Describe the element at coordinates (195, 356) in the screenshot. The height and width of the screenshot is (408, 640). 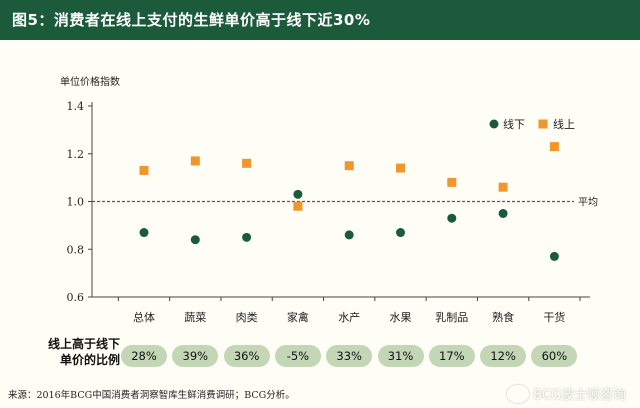
I see `diff-pill: 39%` at that location.